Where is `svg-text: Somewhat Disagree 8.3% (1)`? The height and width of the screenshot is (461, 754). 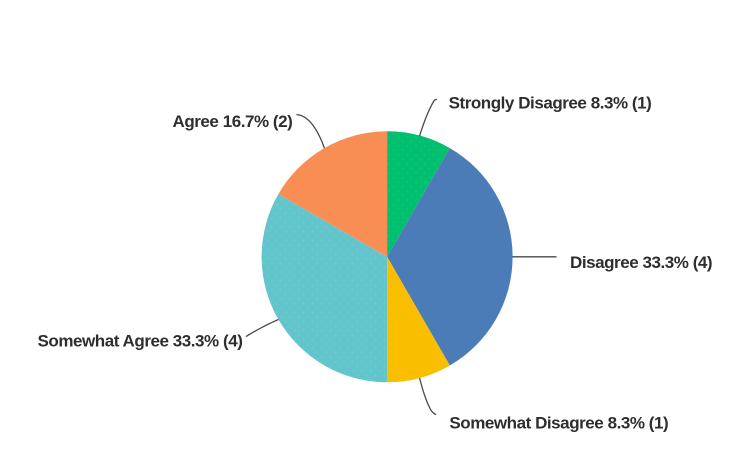 svg-text: Somewhat Disagree 8.3% (1) is located at coordinates (558, 422).